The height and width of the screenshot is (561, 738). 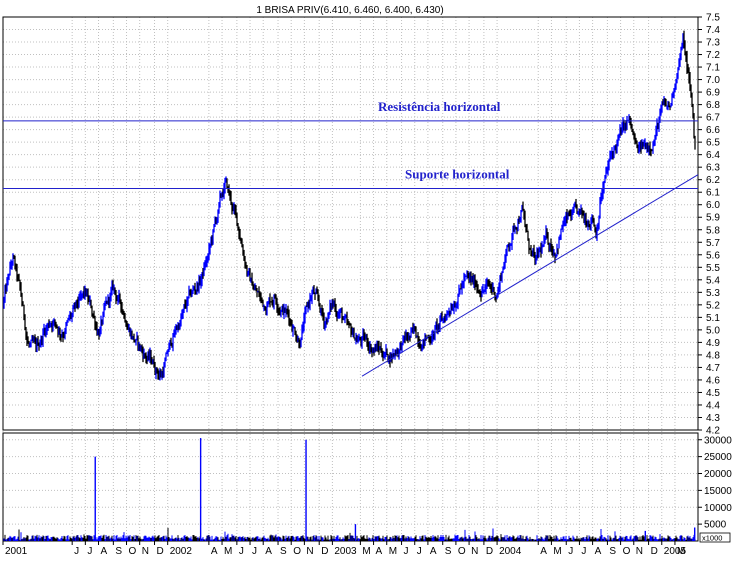 What do you see at coordinates (713, 330) in the screenshot?
I see `price-tick-label: 5.0` at bounding box center [713, 330].